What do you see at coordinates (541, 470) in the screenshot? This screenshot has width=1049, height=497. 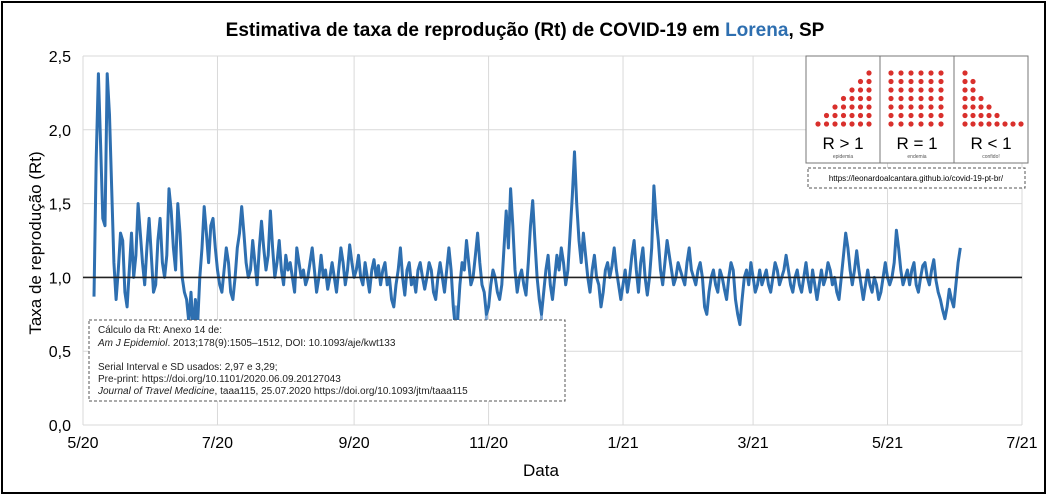 I see `x-axis-label: Data` at bounding box center [541, 470].